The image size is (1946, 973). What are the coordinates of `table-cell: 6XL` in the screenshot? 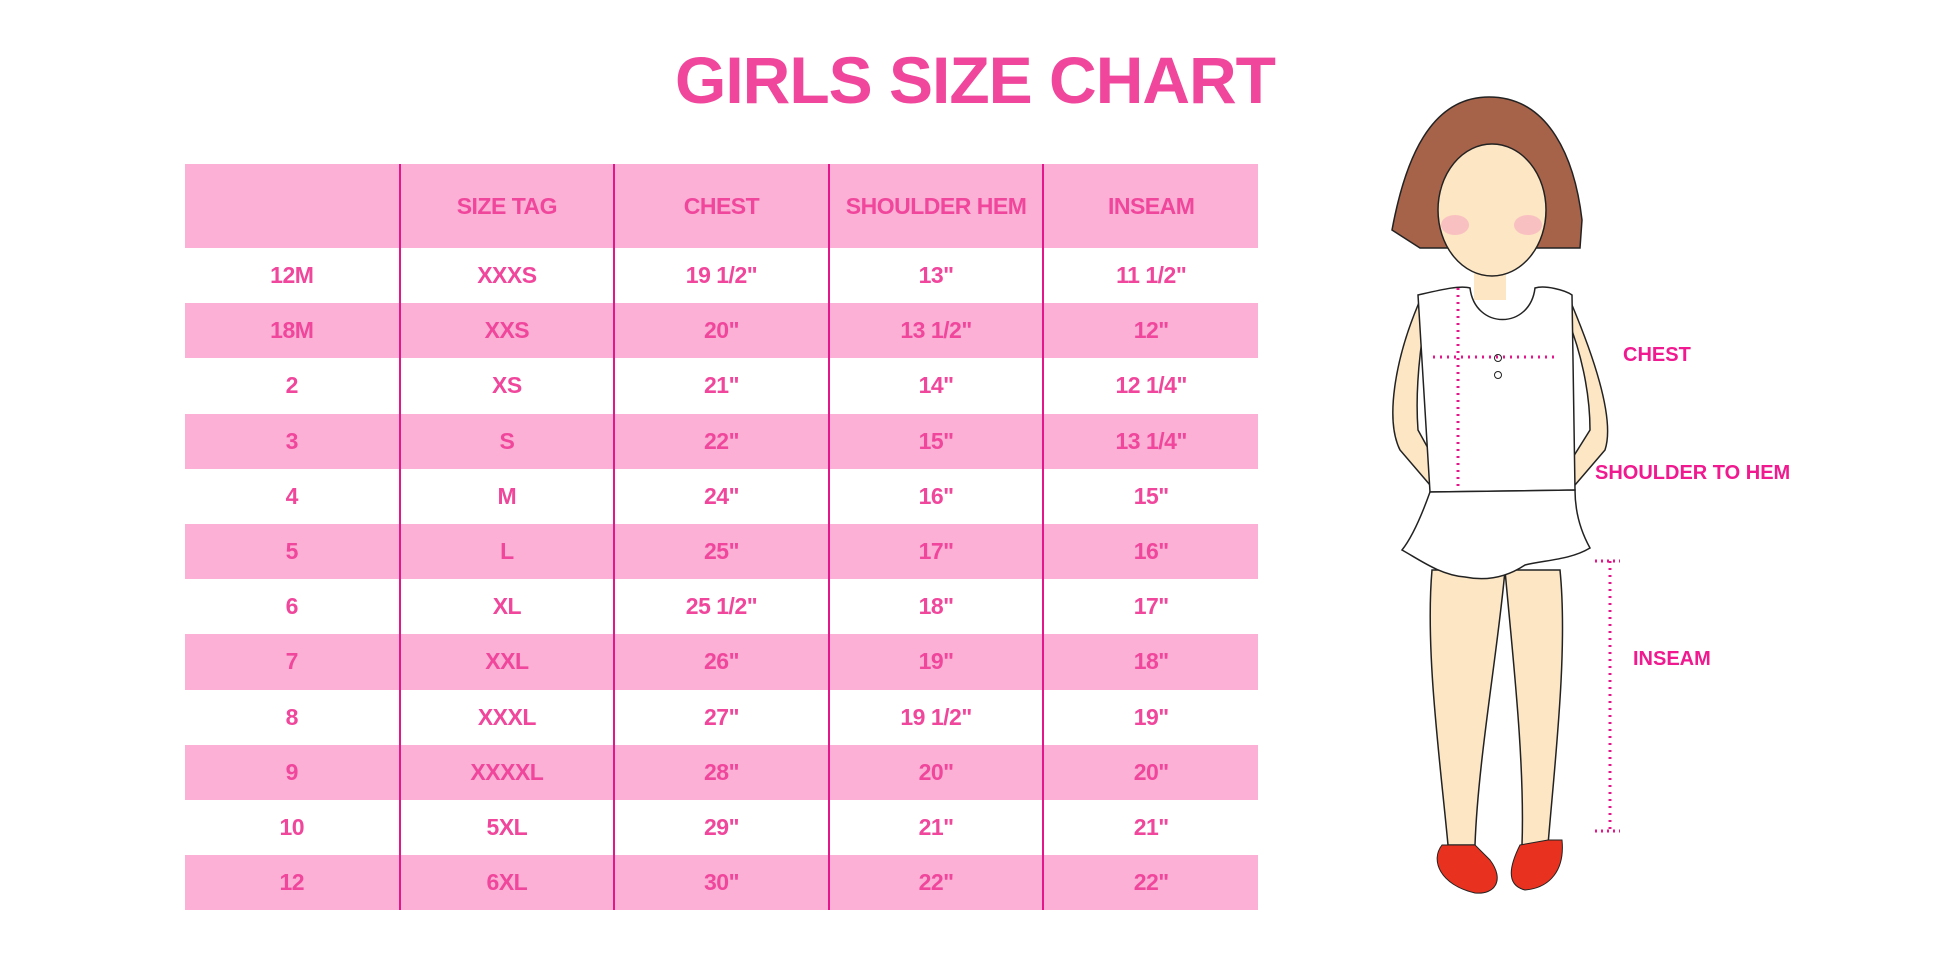 It's located at (506, 883).